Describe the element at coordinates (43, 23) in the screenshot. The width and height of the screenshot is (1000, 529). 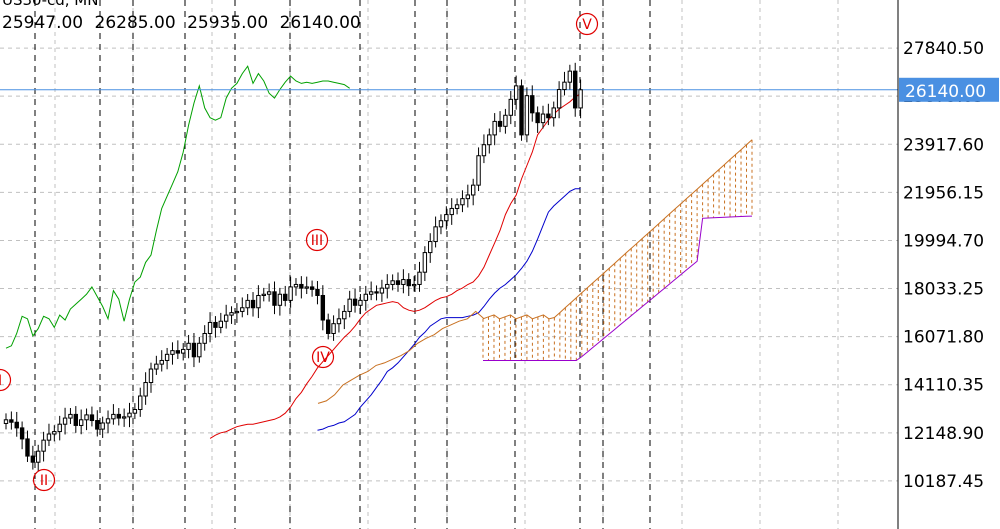
I see `ohlc-open: 25947.00` at that location.